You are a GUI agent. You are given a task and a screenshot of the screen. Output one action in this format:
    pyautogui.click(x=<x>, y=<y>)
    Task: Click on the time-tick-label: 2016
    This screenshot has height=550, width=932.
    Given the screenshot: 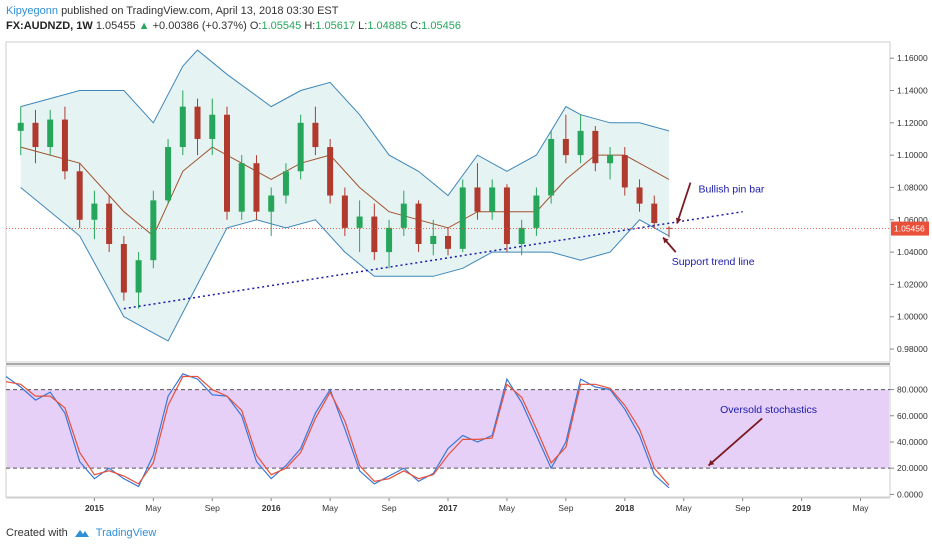 What is the action you would take?
    pyautogui.click(x=271, y=508)
    